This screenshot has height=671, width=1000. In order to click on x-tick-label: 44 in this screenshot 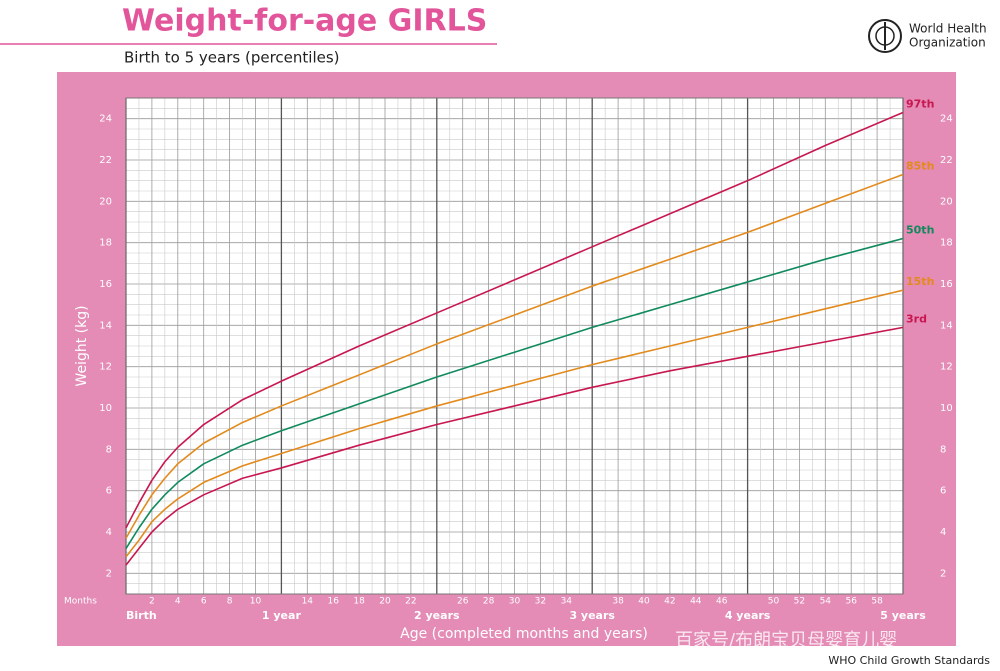, I will do `click(696, 602)`.